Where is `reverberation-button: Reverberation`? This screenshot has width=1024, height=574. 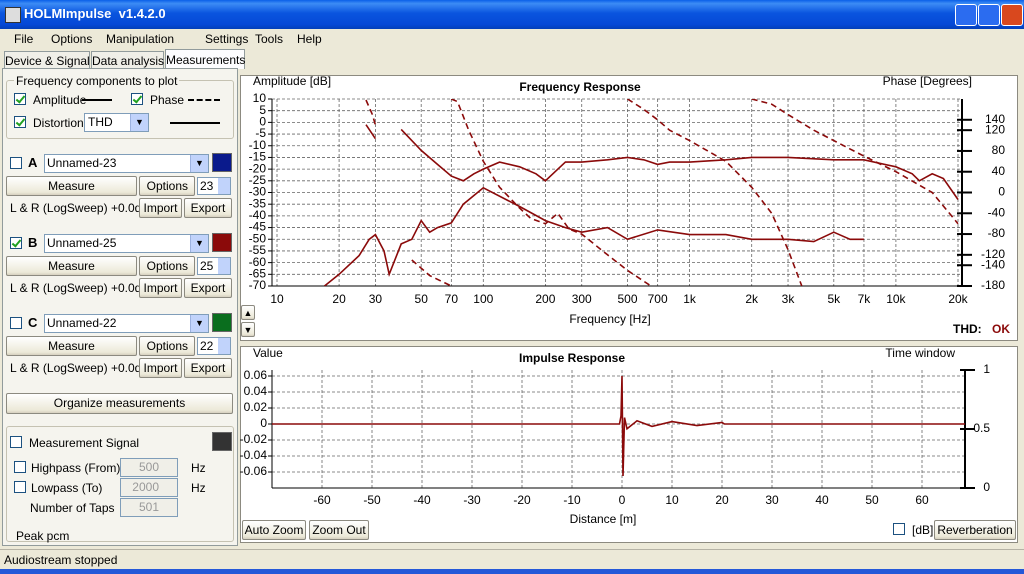 reverberation-button: Reverberation is located at coordinates (975, 530).